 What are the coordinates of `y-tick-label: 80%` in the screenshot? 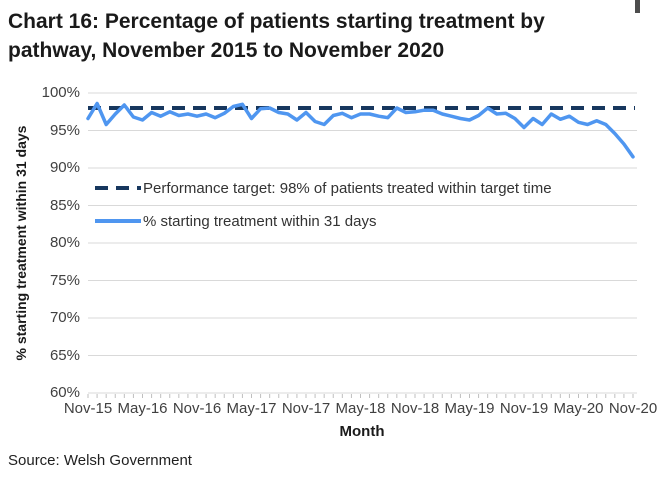 It's located at (64, 242).